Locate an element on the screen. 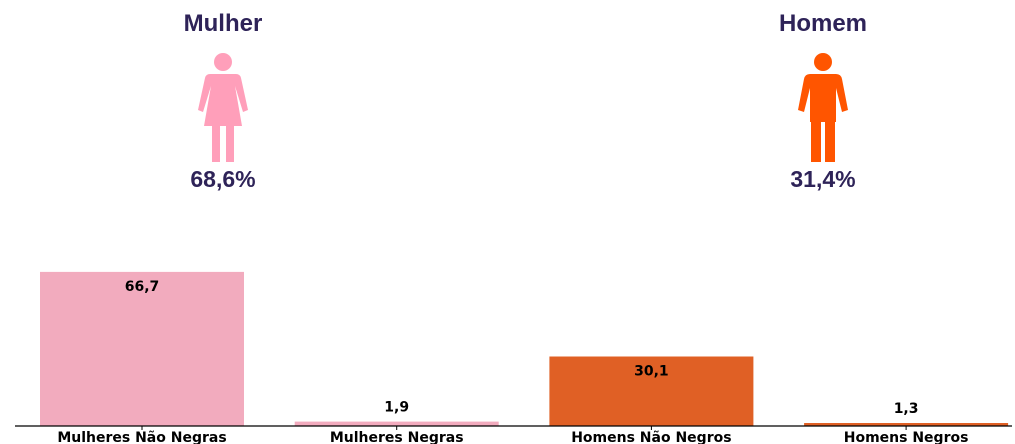 This screenshot has width=1015, height=444. x-tick-label-2: Homens Não Negros is located at coordinates (651, 437).